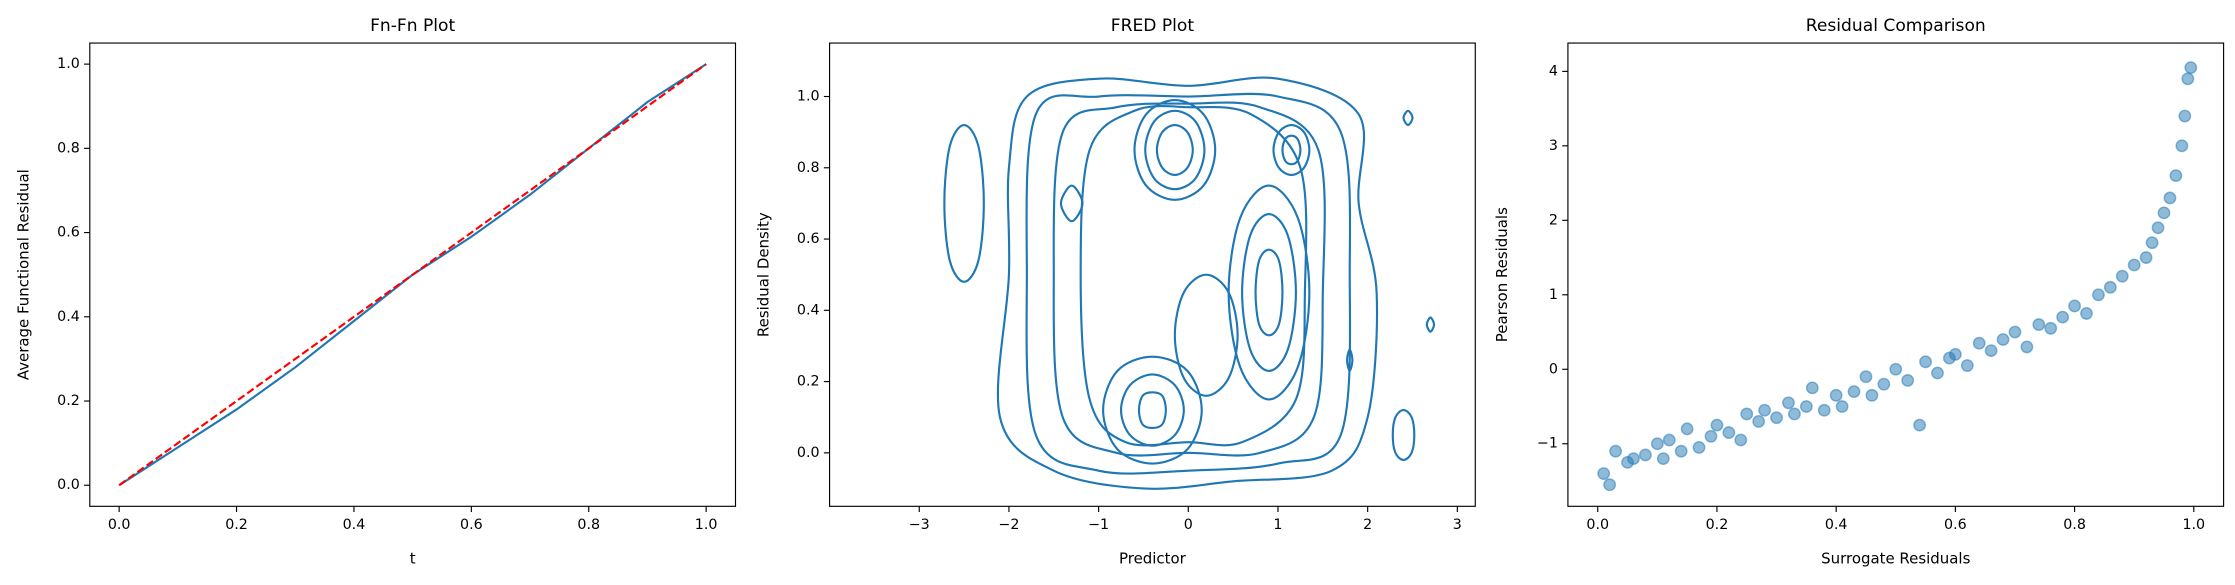  What do you see at coordinates (1188, 525) in the screenshot?
I see `x-tick-label: 0` at bounding box center [1188, 525].